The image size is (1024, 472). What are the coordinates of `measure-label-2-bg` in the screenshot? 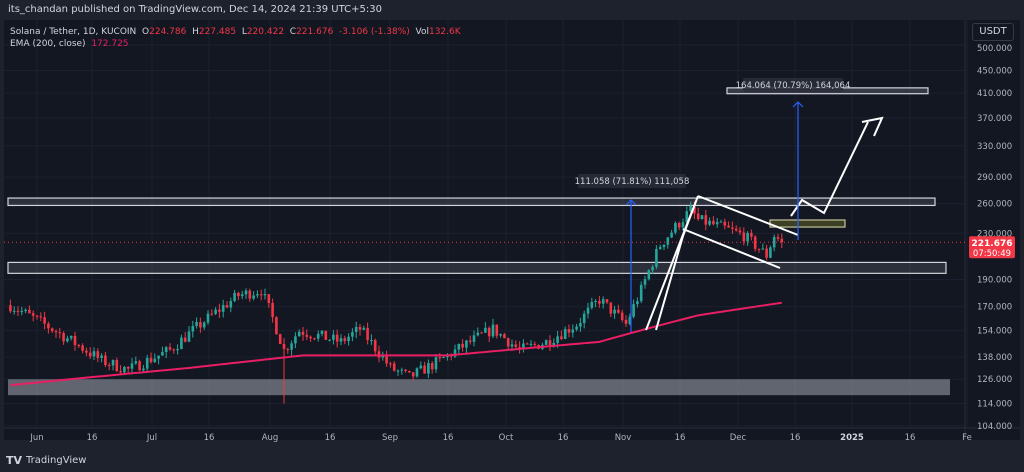 It's located at (793, 85).